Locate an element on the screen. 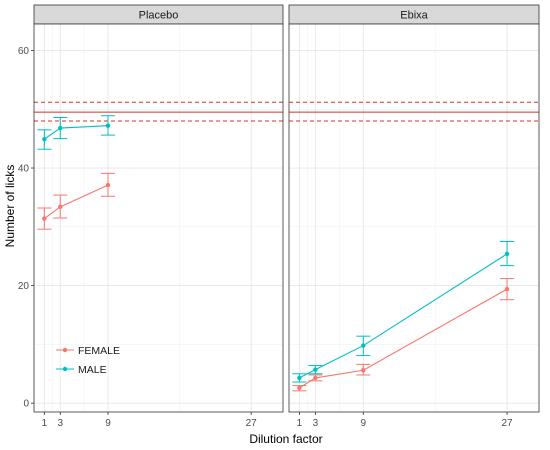 This screenshot has width=550, height=450. y-tick-label: 0 is located at coordinates (26, 404).